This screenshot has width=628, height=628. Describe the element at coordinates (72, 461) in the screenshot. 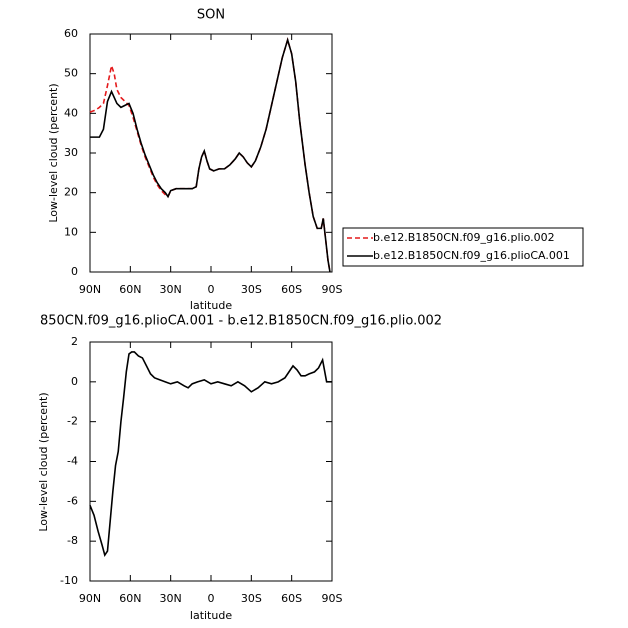

I see `y-tick-label: -4` at that location.